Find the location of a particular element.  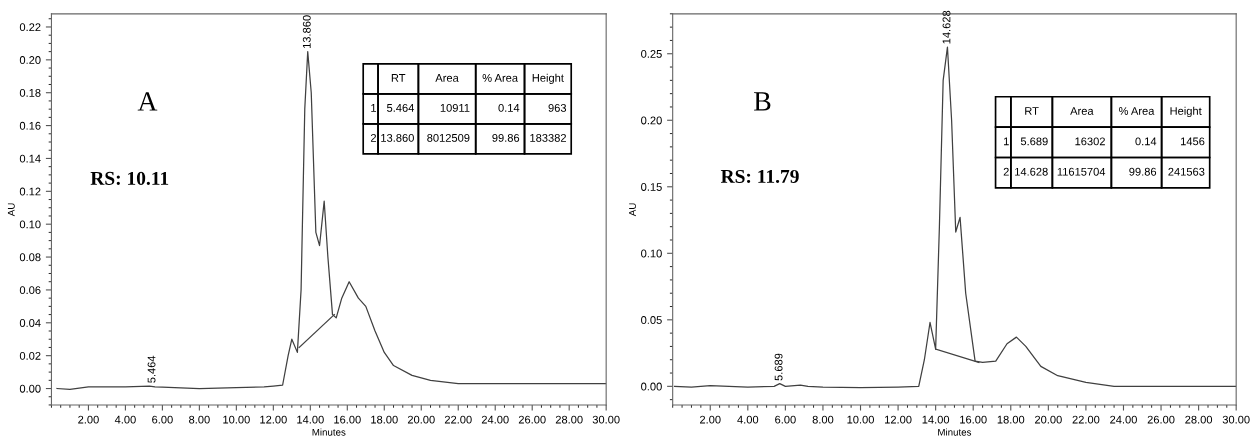

y-tick-label: 0.02 is located at coordinates (30, 355).